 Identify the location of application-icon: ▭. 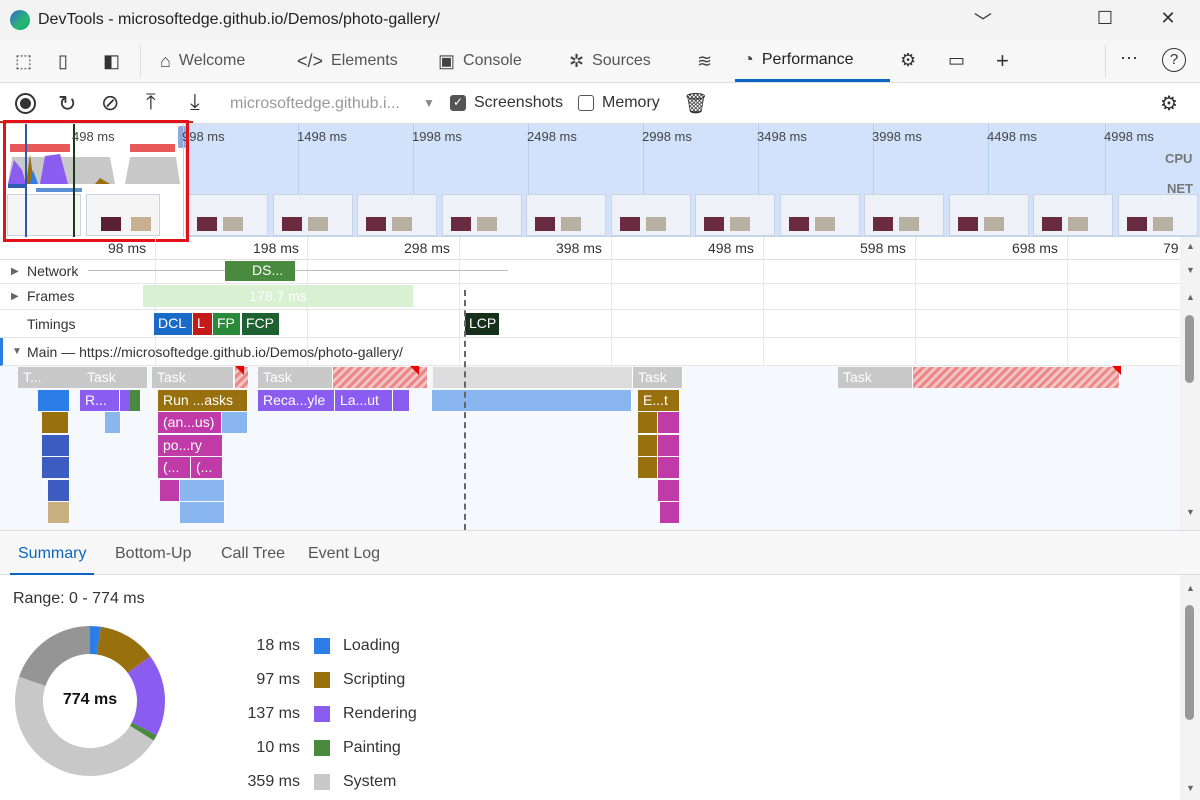
(957, 60).